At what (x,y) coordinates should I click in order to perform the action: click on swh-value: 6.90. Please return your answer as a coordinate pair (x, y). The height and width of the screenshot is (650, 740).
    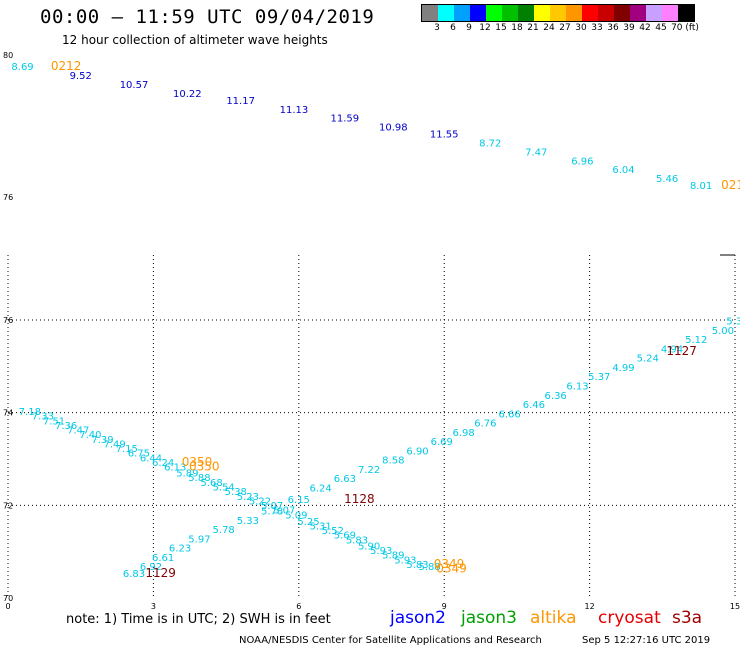
    Looking at the image, I should click on (417, 451).